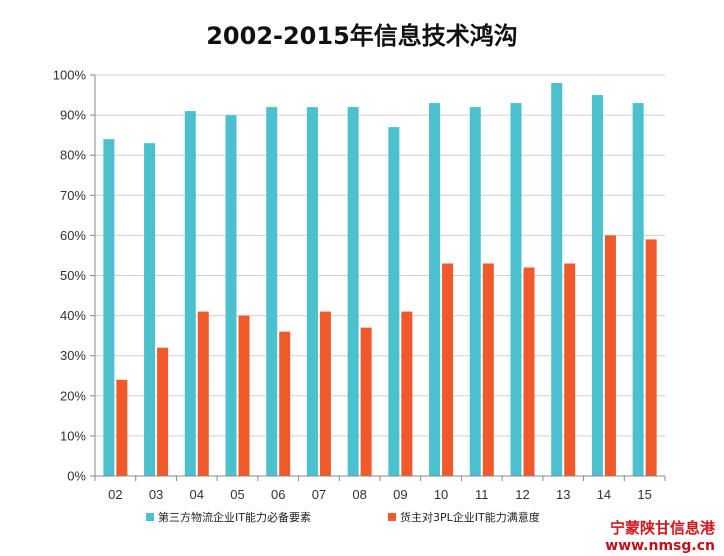  What do you see at coordinates (70, 75) in the screenshot?
I see `y-tick-label: 100%` at bounding box center [70, 75].